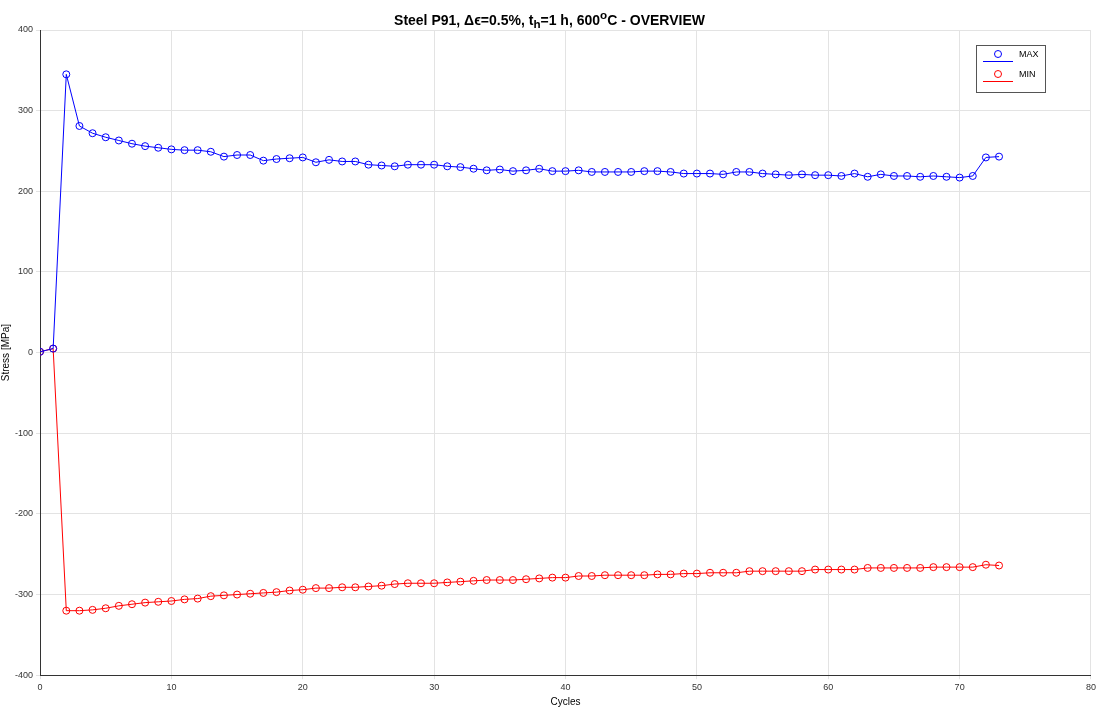 Image resolution: width=1099 pixels, height=708 pixels. Describe the element at coordinates (24, 513) in the screenshot. I see `y-tick-label: -200` at that location.